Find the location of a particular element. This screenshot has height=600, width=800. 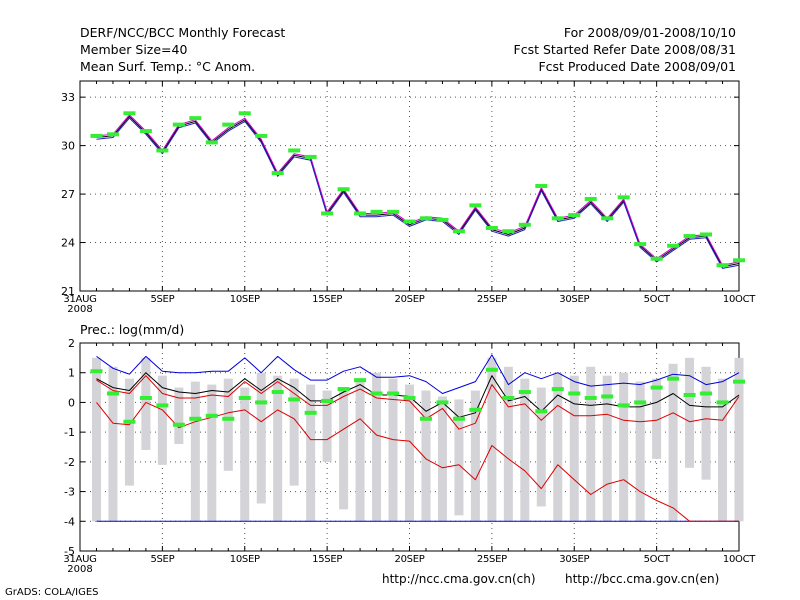

panel2-ytick-label: 0 is located at coordinates (71, 402).